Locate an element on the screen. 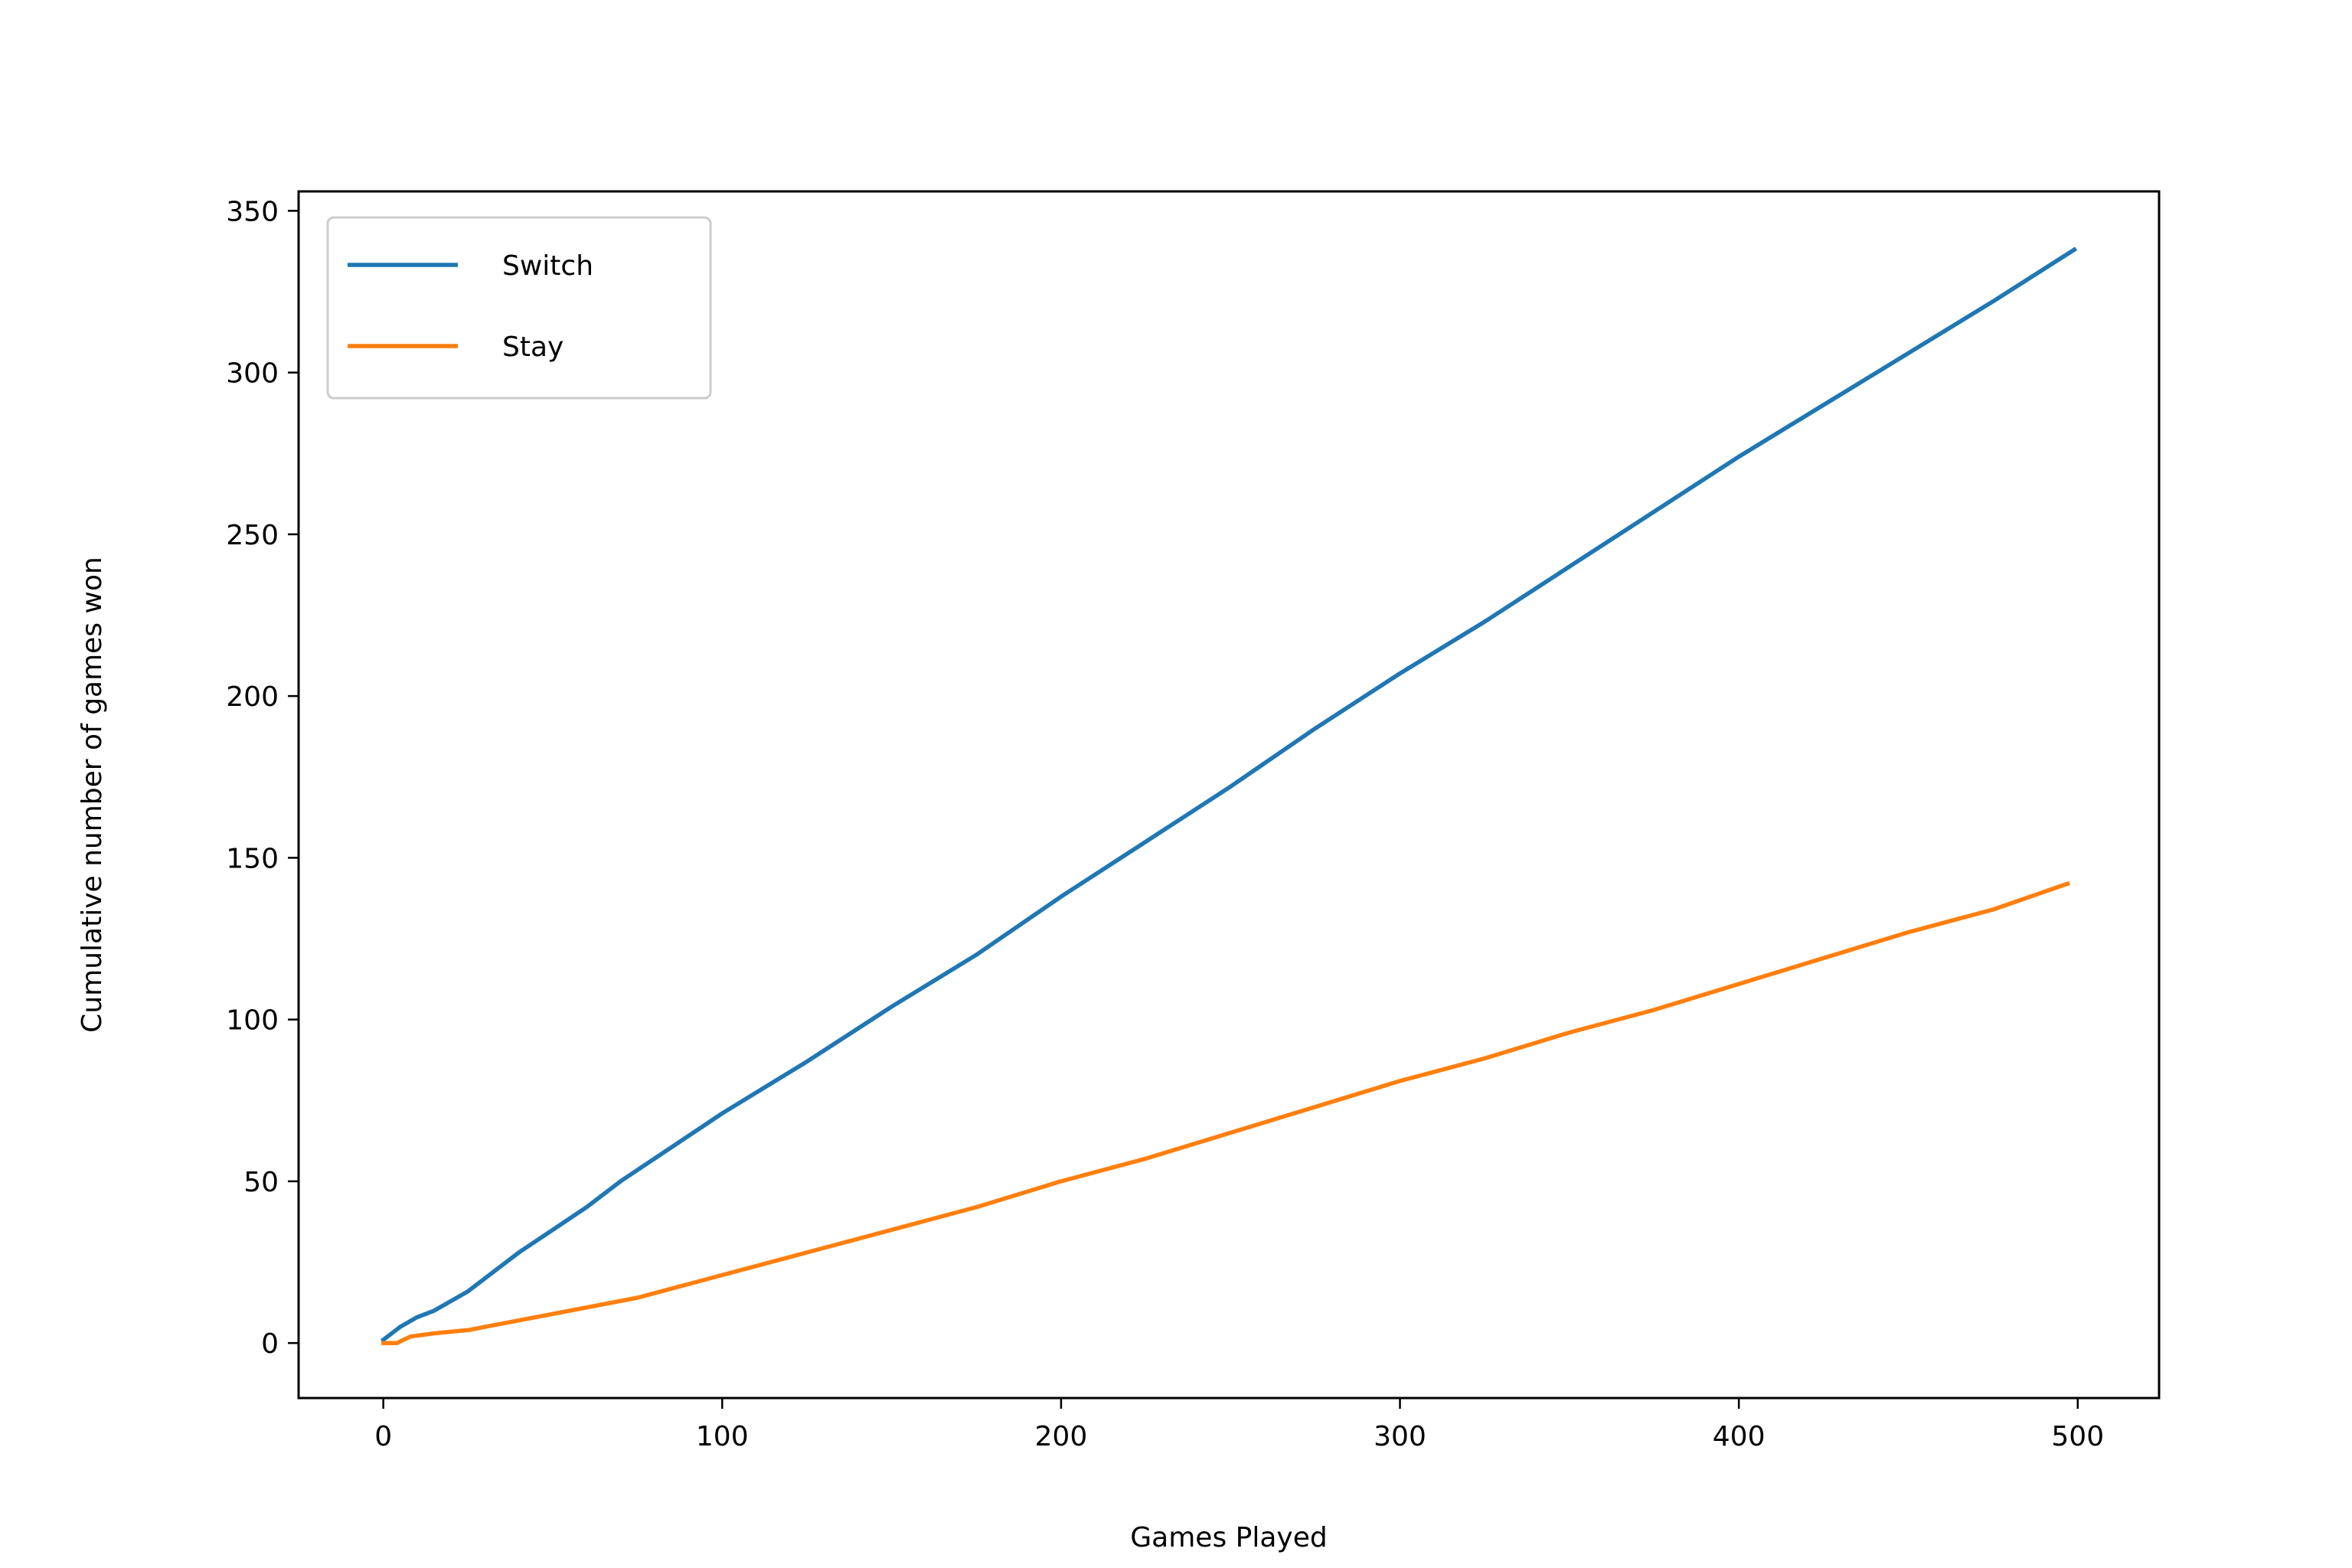 This screenshot has height=1568, width=2352. y-tick-label: 250 is located at coordinates (252, 535).